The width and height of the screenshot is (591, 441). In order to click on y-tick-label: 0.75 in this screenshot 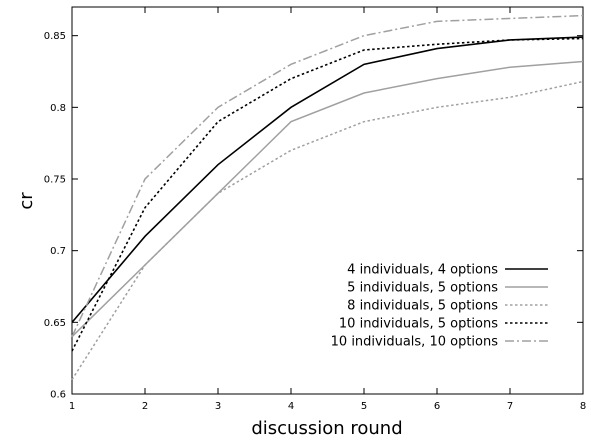, I will do `click(55, 180)`.